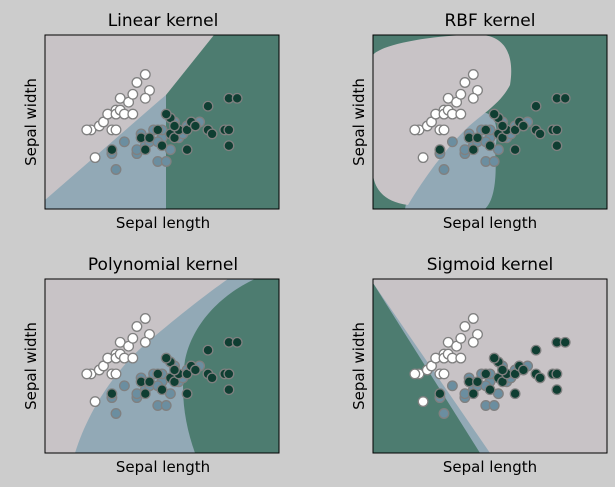  I want to click on panel-polynomial-xlabel: Sepal length, so click(163, 467).